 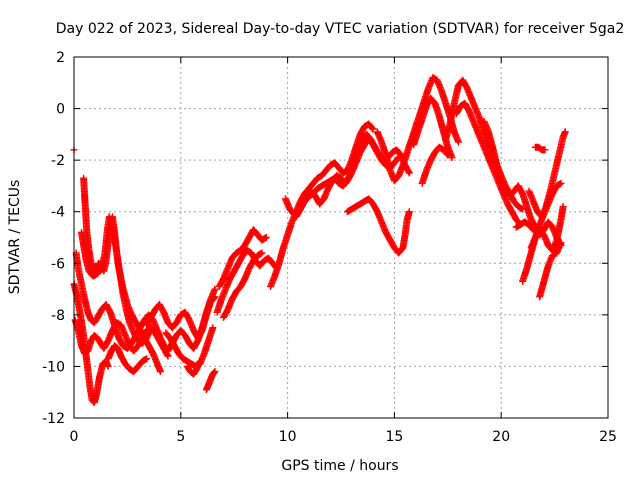 What do you see at coordinates (394, 437) in the screenshot?
I see `x-tick-label: 15` at bounding box center [394, 437].